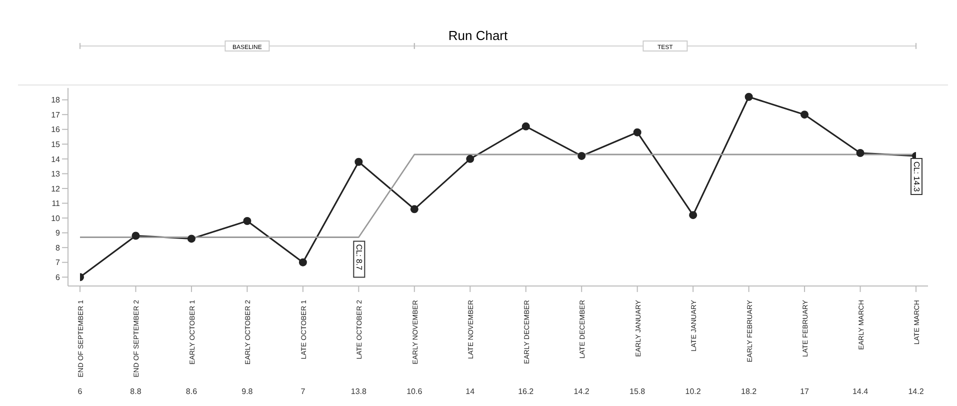 The image size is (957, 406). I want to click on data-label: 9.8, so click(248, 391).